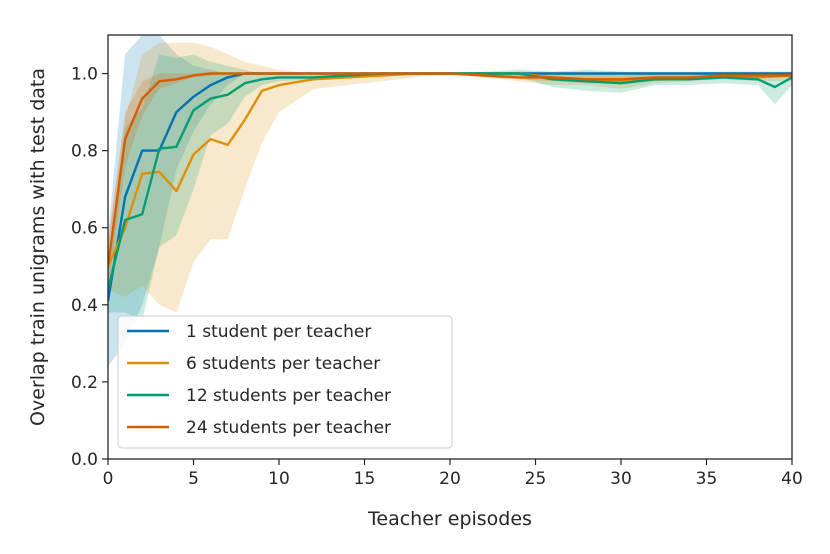  Describe the element at coordinates (449, 519) in the screenshot. I see `x-axis-label: Teacher episodes` at that location.